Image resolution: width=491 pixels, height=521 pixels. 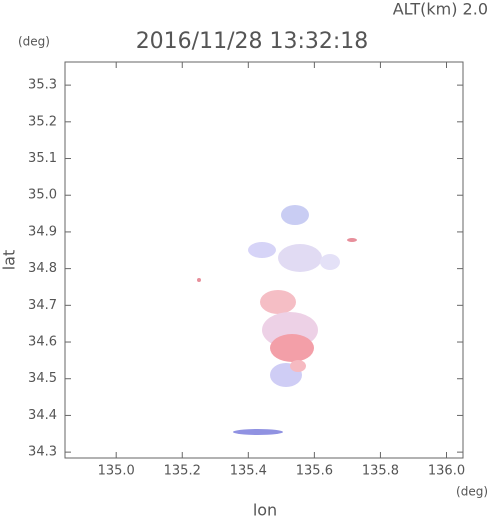 I want to click on y-tick-label: 35.3, so click(x=42, y=85).